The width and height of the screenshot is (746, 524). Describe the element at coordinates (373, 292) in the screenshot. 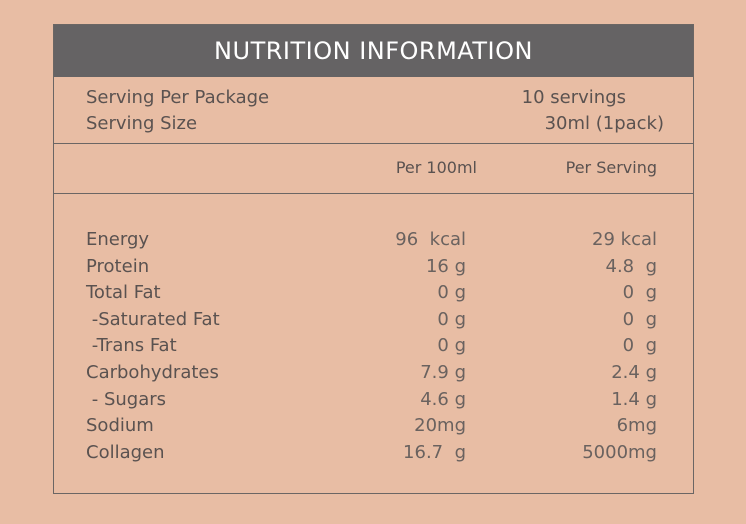

I see `nutrient-row: Total Fat 0 g 0 g` at that location.